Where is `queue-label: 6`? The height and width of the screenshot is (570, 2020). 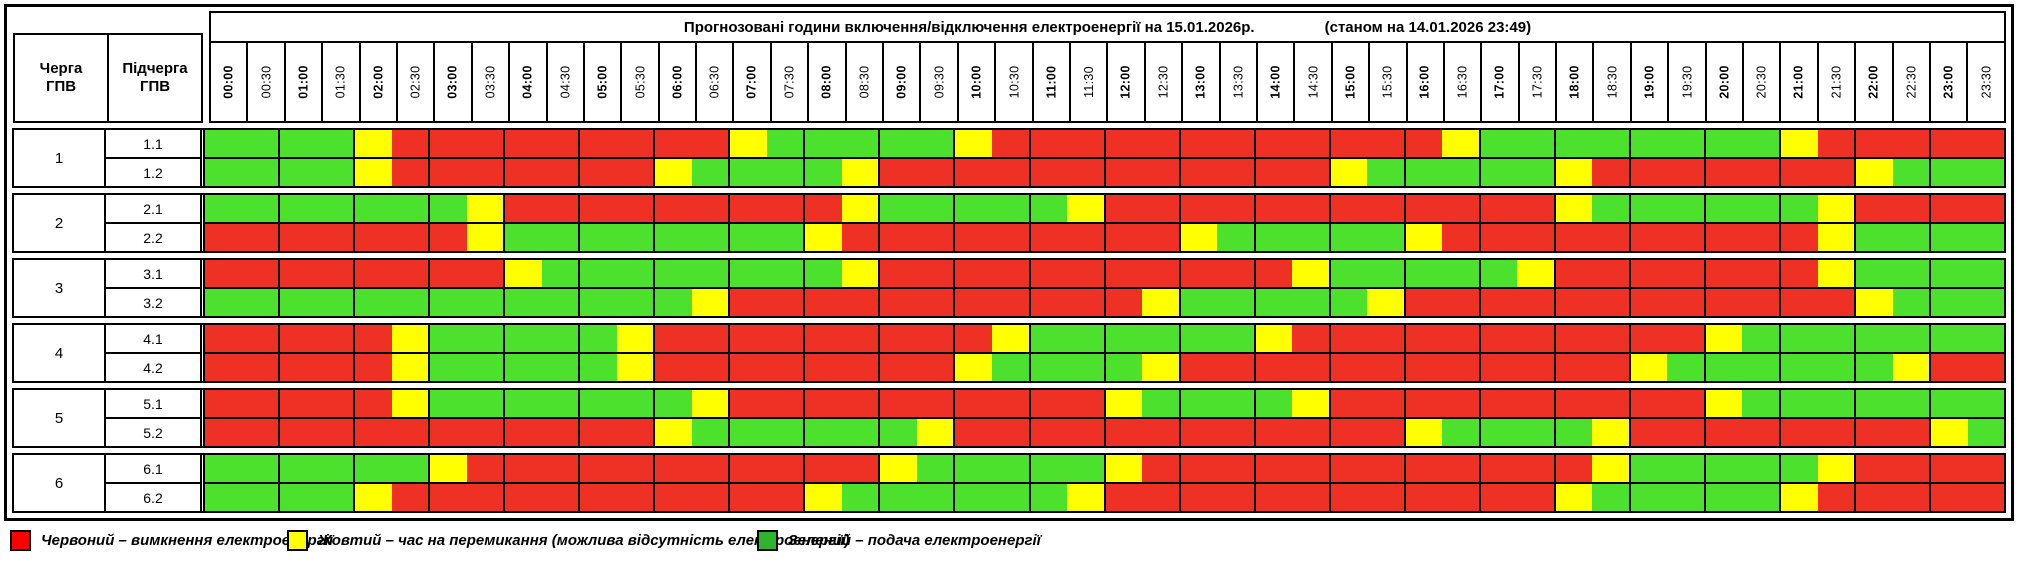 queue-label: 6 is located at coordinates (60, 483).